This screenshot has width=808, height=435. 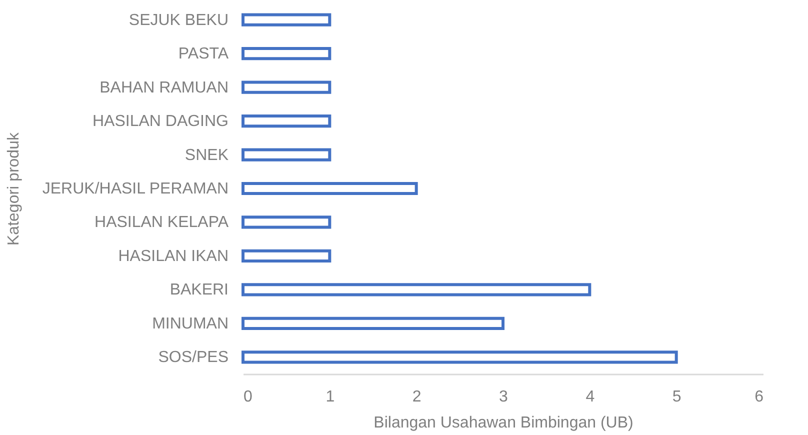 What do you see at coordinates (161, 223) in the screenshot?
I see `y-tick-label: HASILAN KELAPA` at bounding box center [161, 223].